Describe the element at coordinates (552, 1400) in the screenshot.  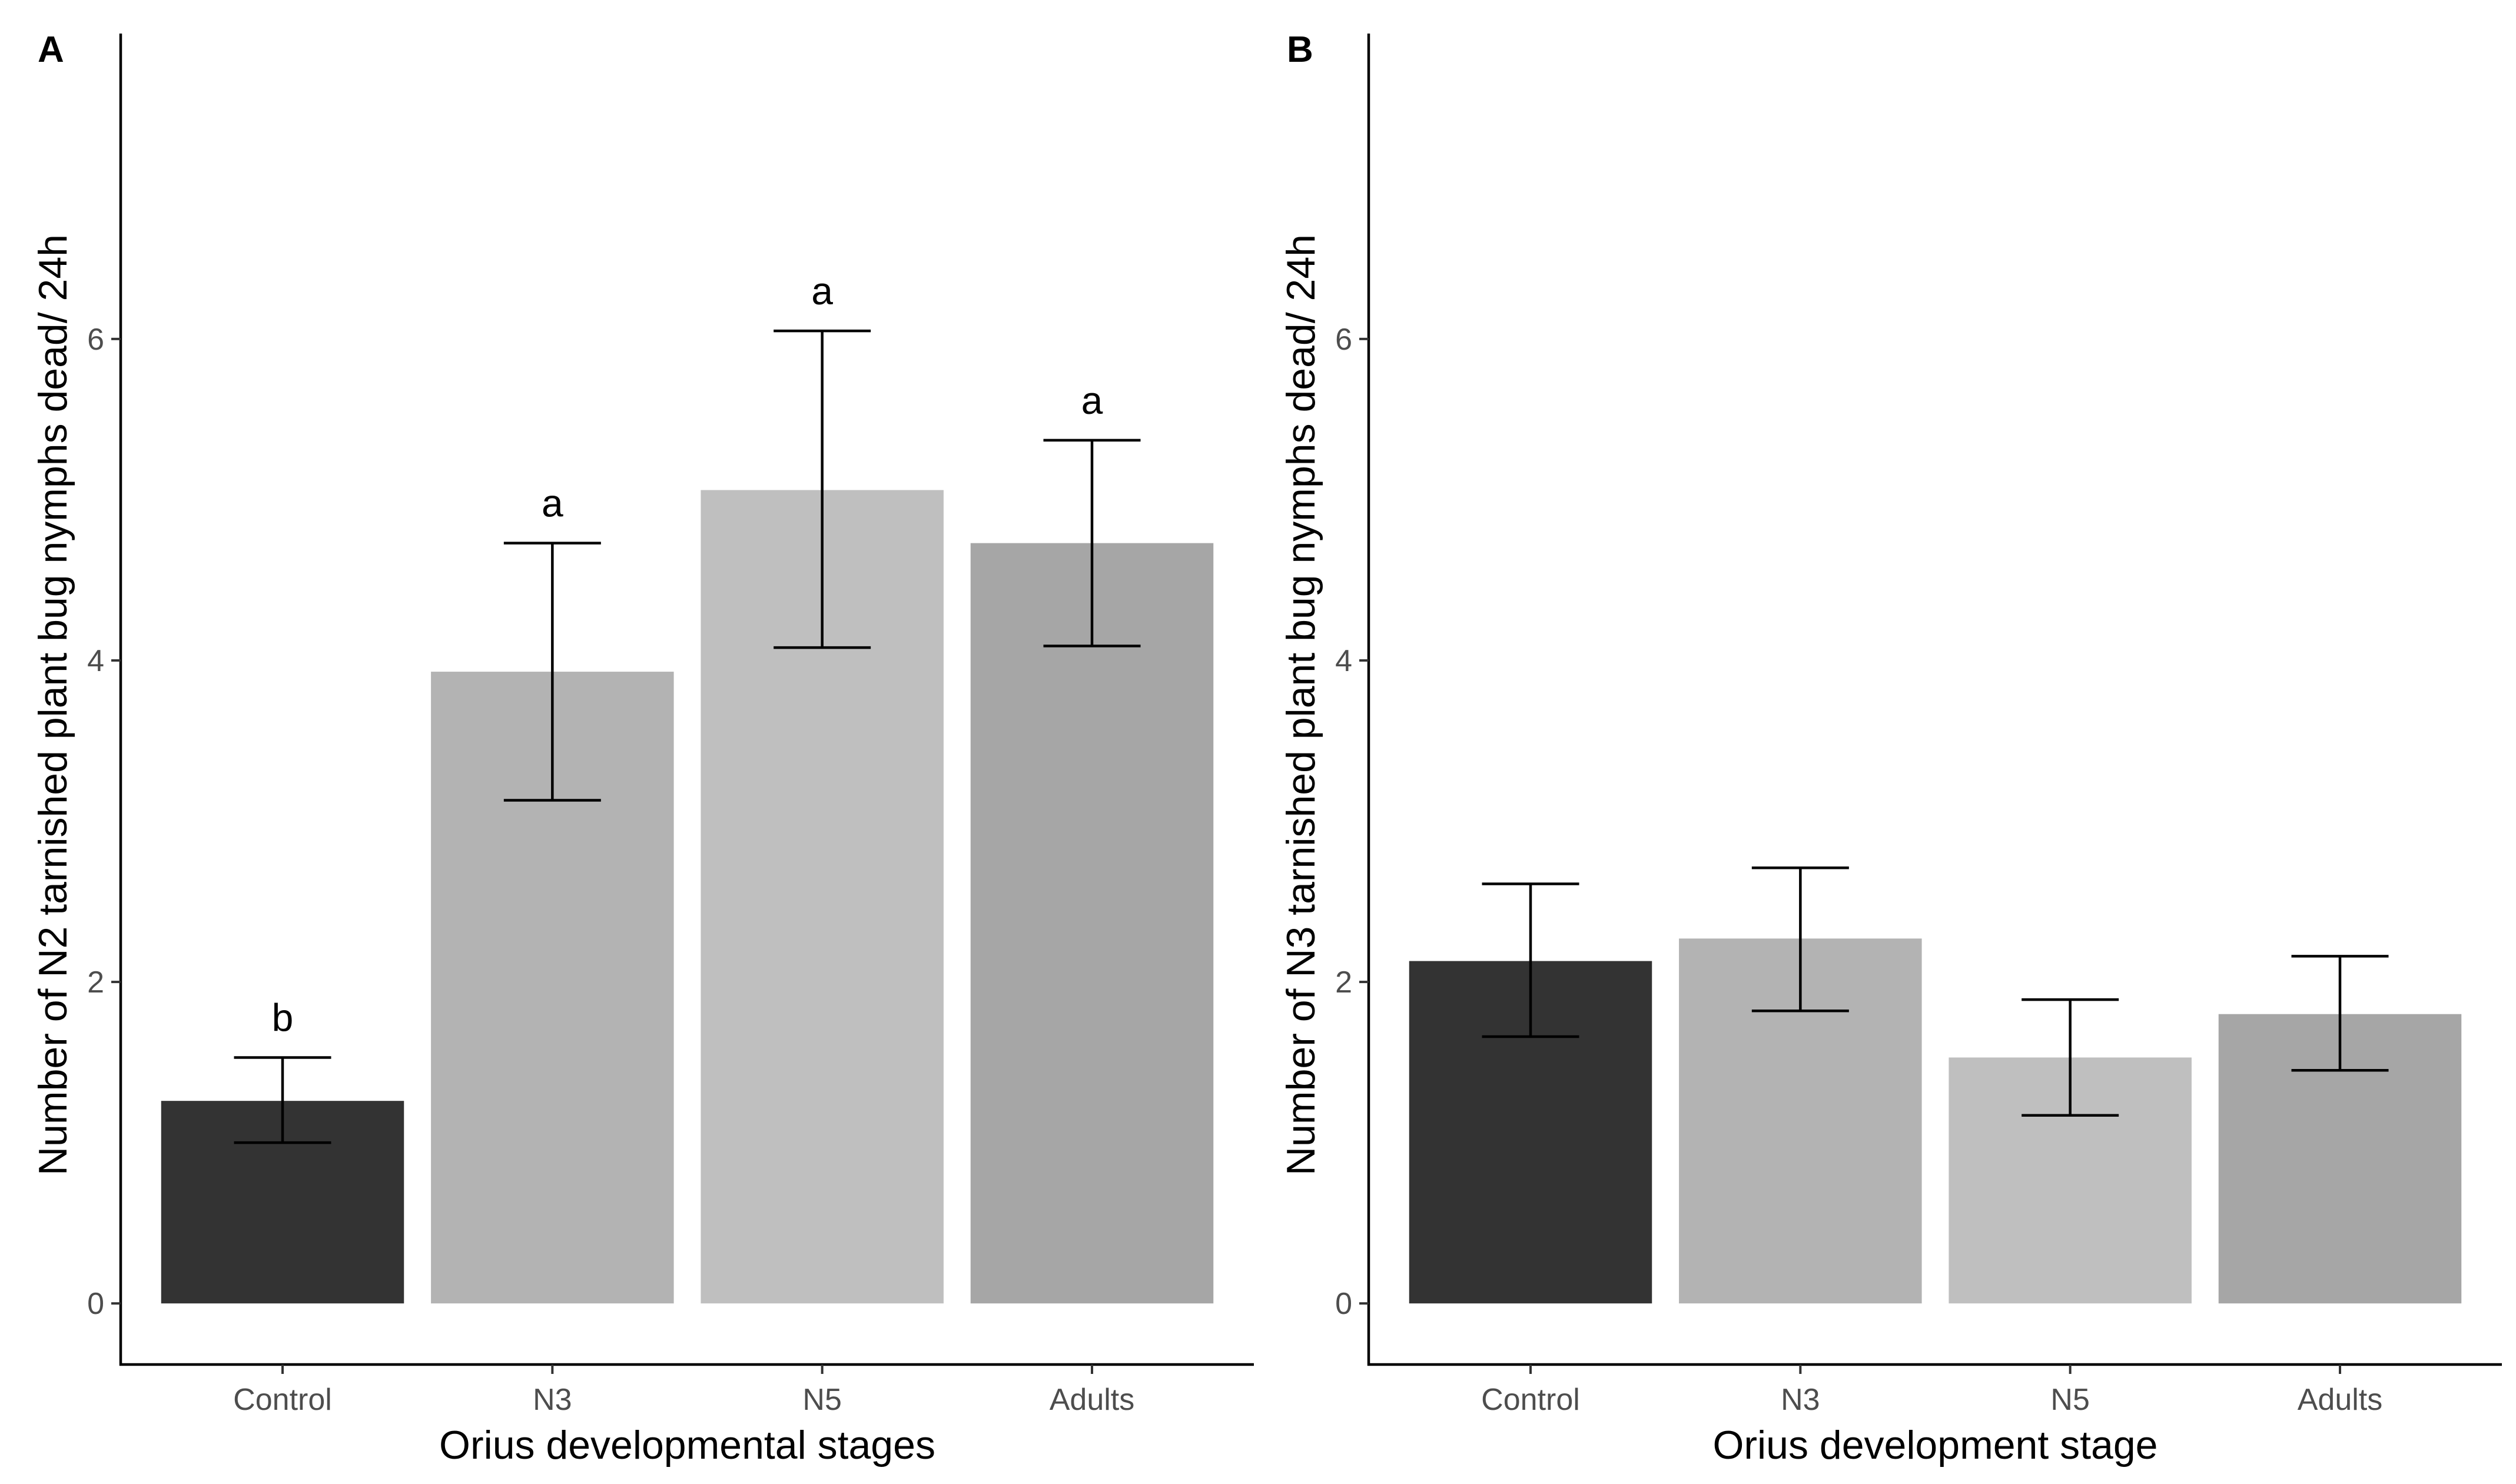
I see `panel-a-x-tick-label-n3: N3` at that location.